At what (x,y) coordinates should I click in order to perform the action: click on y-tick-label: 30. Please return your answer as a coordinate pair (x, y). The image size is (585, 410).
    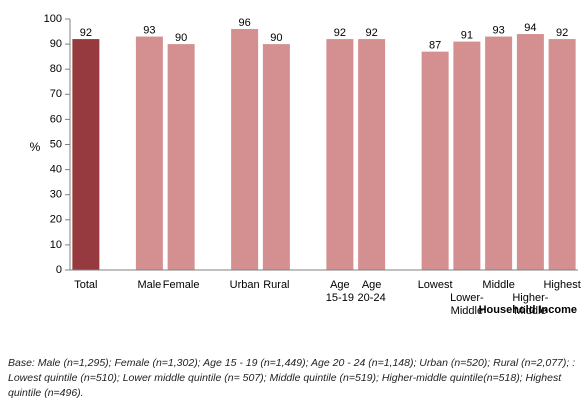
    Looking at the image, I should click on (56, 195).